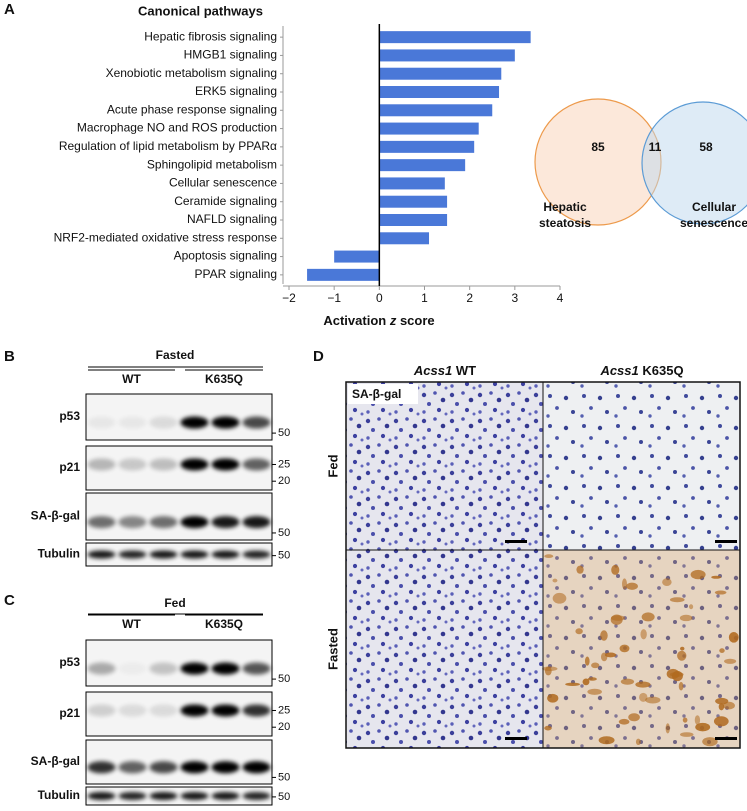 The image size is (747, 811). Describe the element at coordinates (694, 163) in the screenshot. I see `venn-circle` at that location.